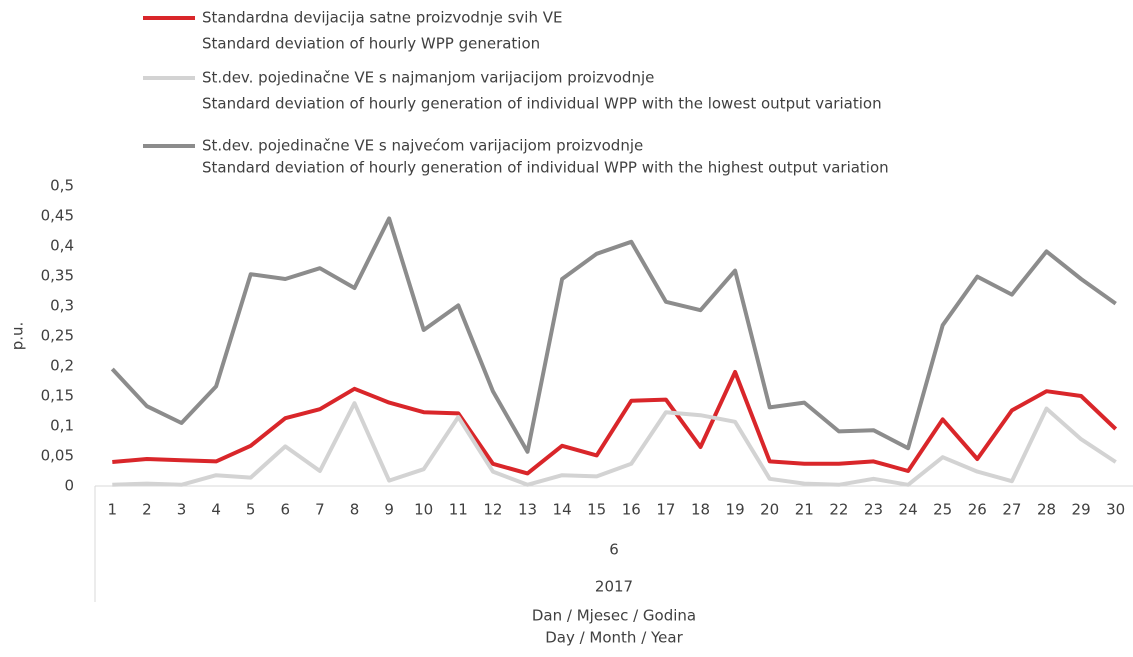 The height and width of the screenshot is (657, 1133). Describe the element at coordinates (1115, 510) in the screenshot. I see `x-tick-label: 30` at that location.